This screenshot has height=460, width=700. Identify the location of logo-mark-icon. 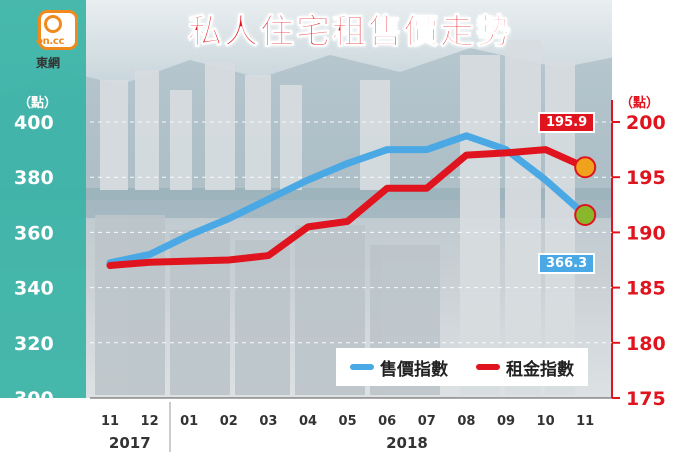
(53, 24).